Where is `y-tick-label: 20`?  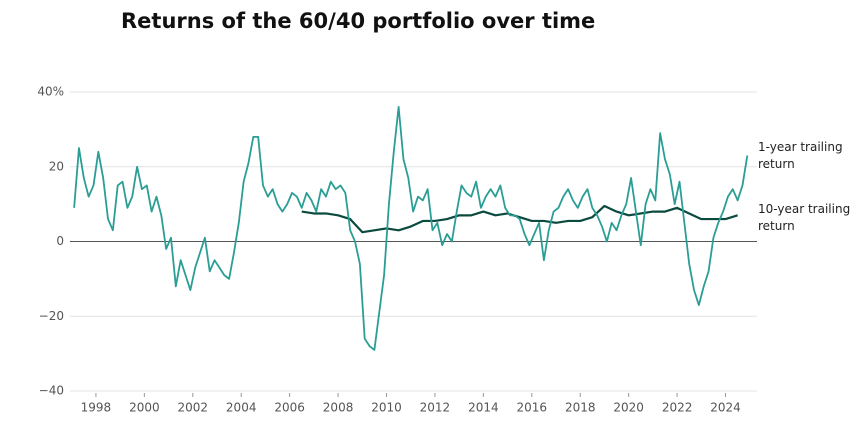
y-tick-label: 20 is located at coordinates (56, 166).